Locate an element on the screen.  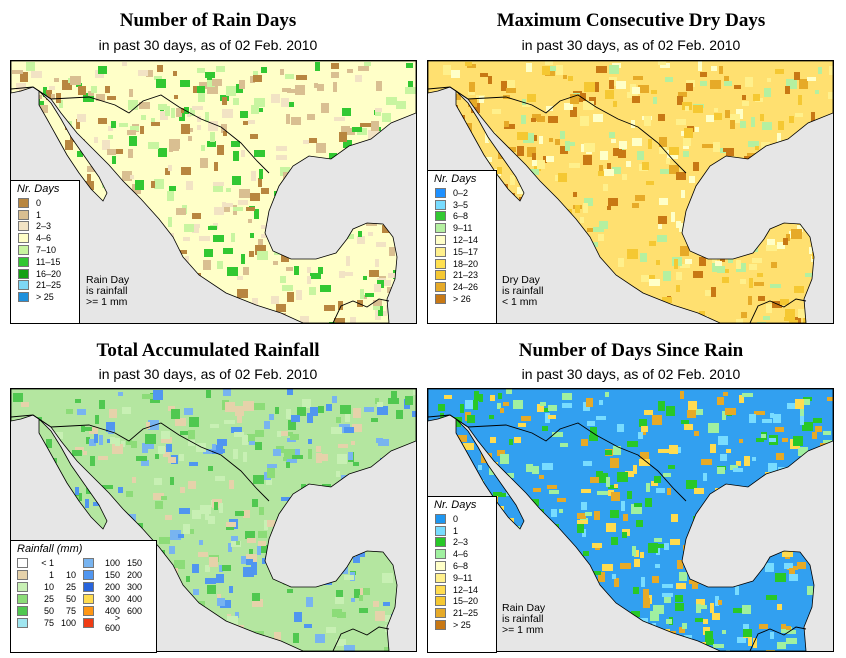
legend-label: 4–6 is located at coordinates (44, 238).